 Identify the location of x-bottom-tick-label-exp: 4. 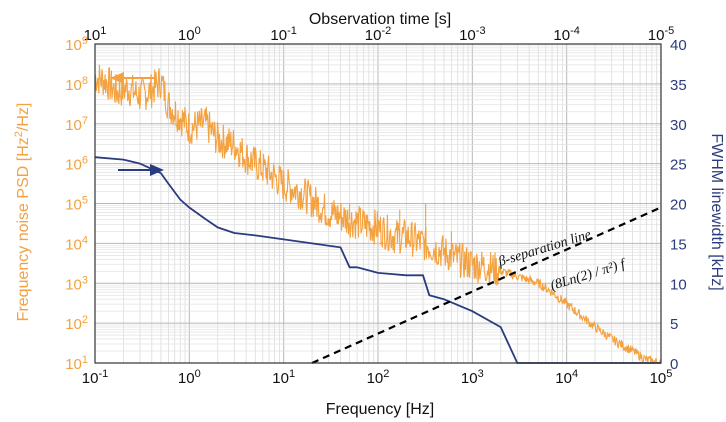
(575, 374).